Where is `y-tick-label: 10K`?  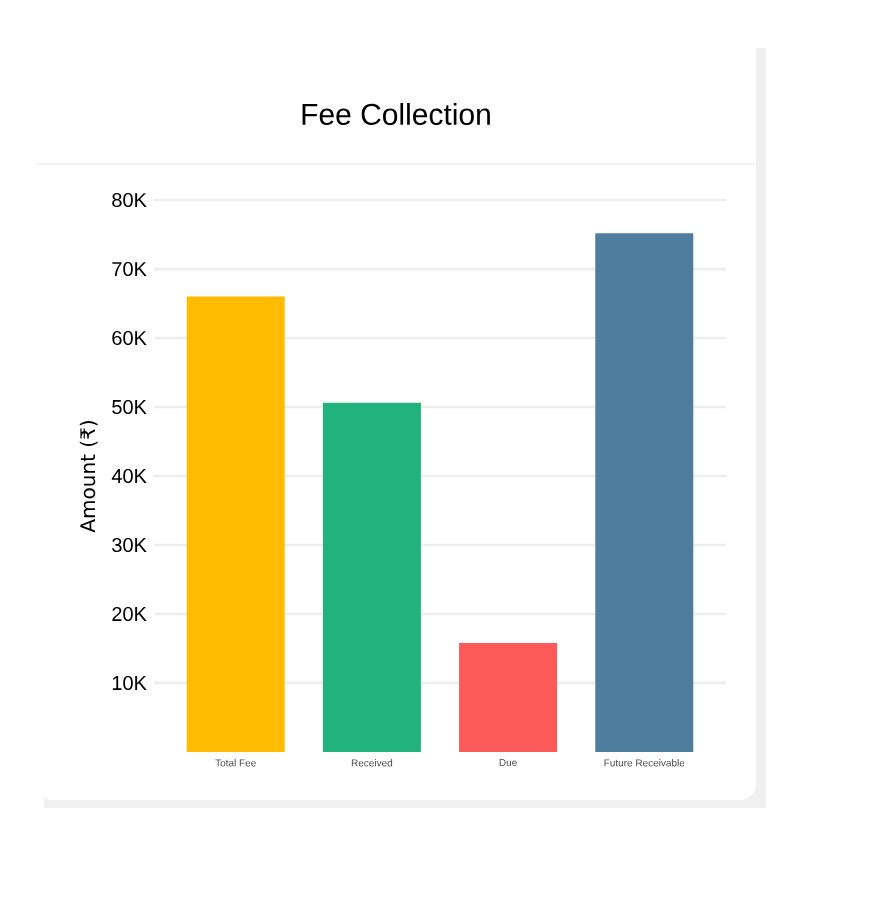 y-tick-label: 10K is located at coordinates (129, 683).